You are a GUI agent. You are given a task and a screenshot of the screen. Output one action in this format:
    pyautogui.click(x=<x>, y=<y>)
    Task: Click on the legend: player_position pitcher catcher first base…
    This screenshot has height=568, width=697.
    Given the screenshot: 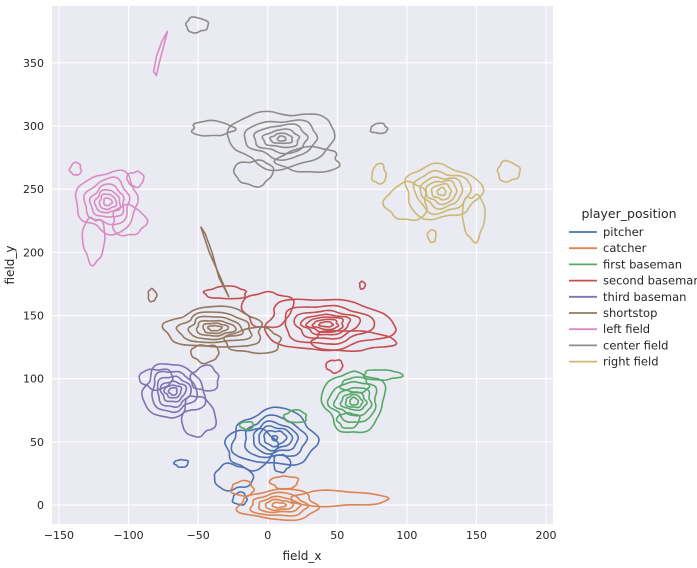 What is the action you would take?
    pyautogui.click(x=633, y=287)
    